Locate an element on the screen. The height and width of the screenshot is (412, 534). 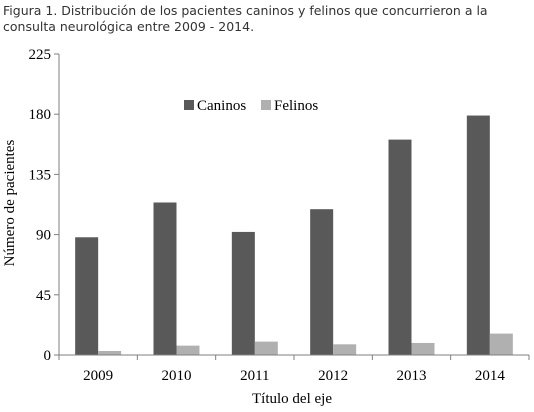
legend-label-felinos: Felinos is located at coordinates (296, 106).